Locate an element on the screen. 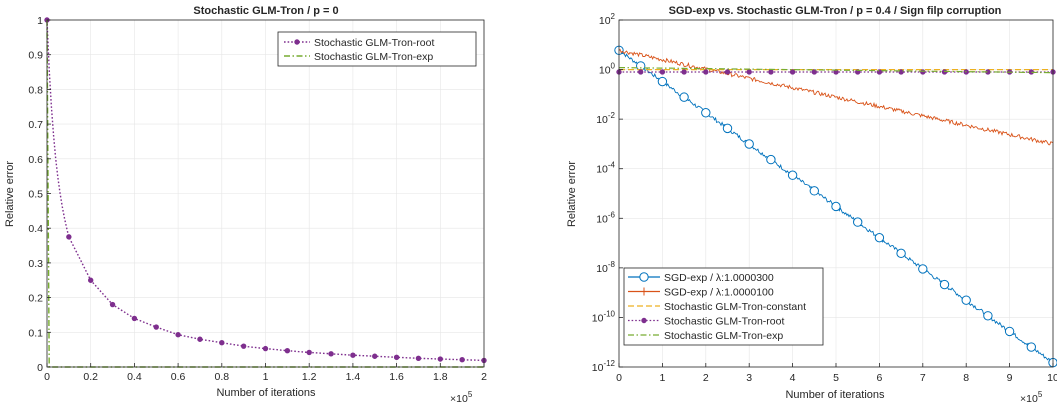  chart-right-xtick-label: 10 is located at coordinates (1052, 378).